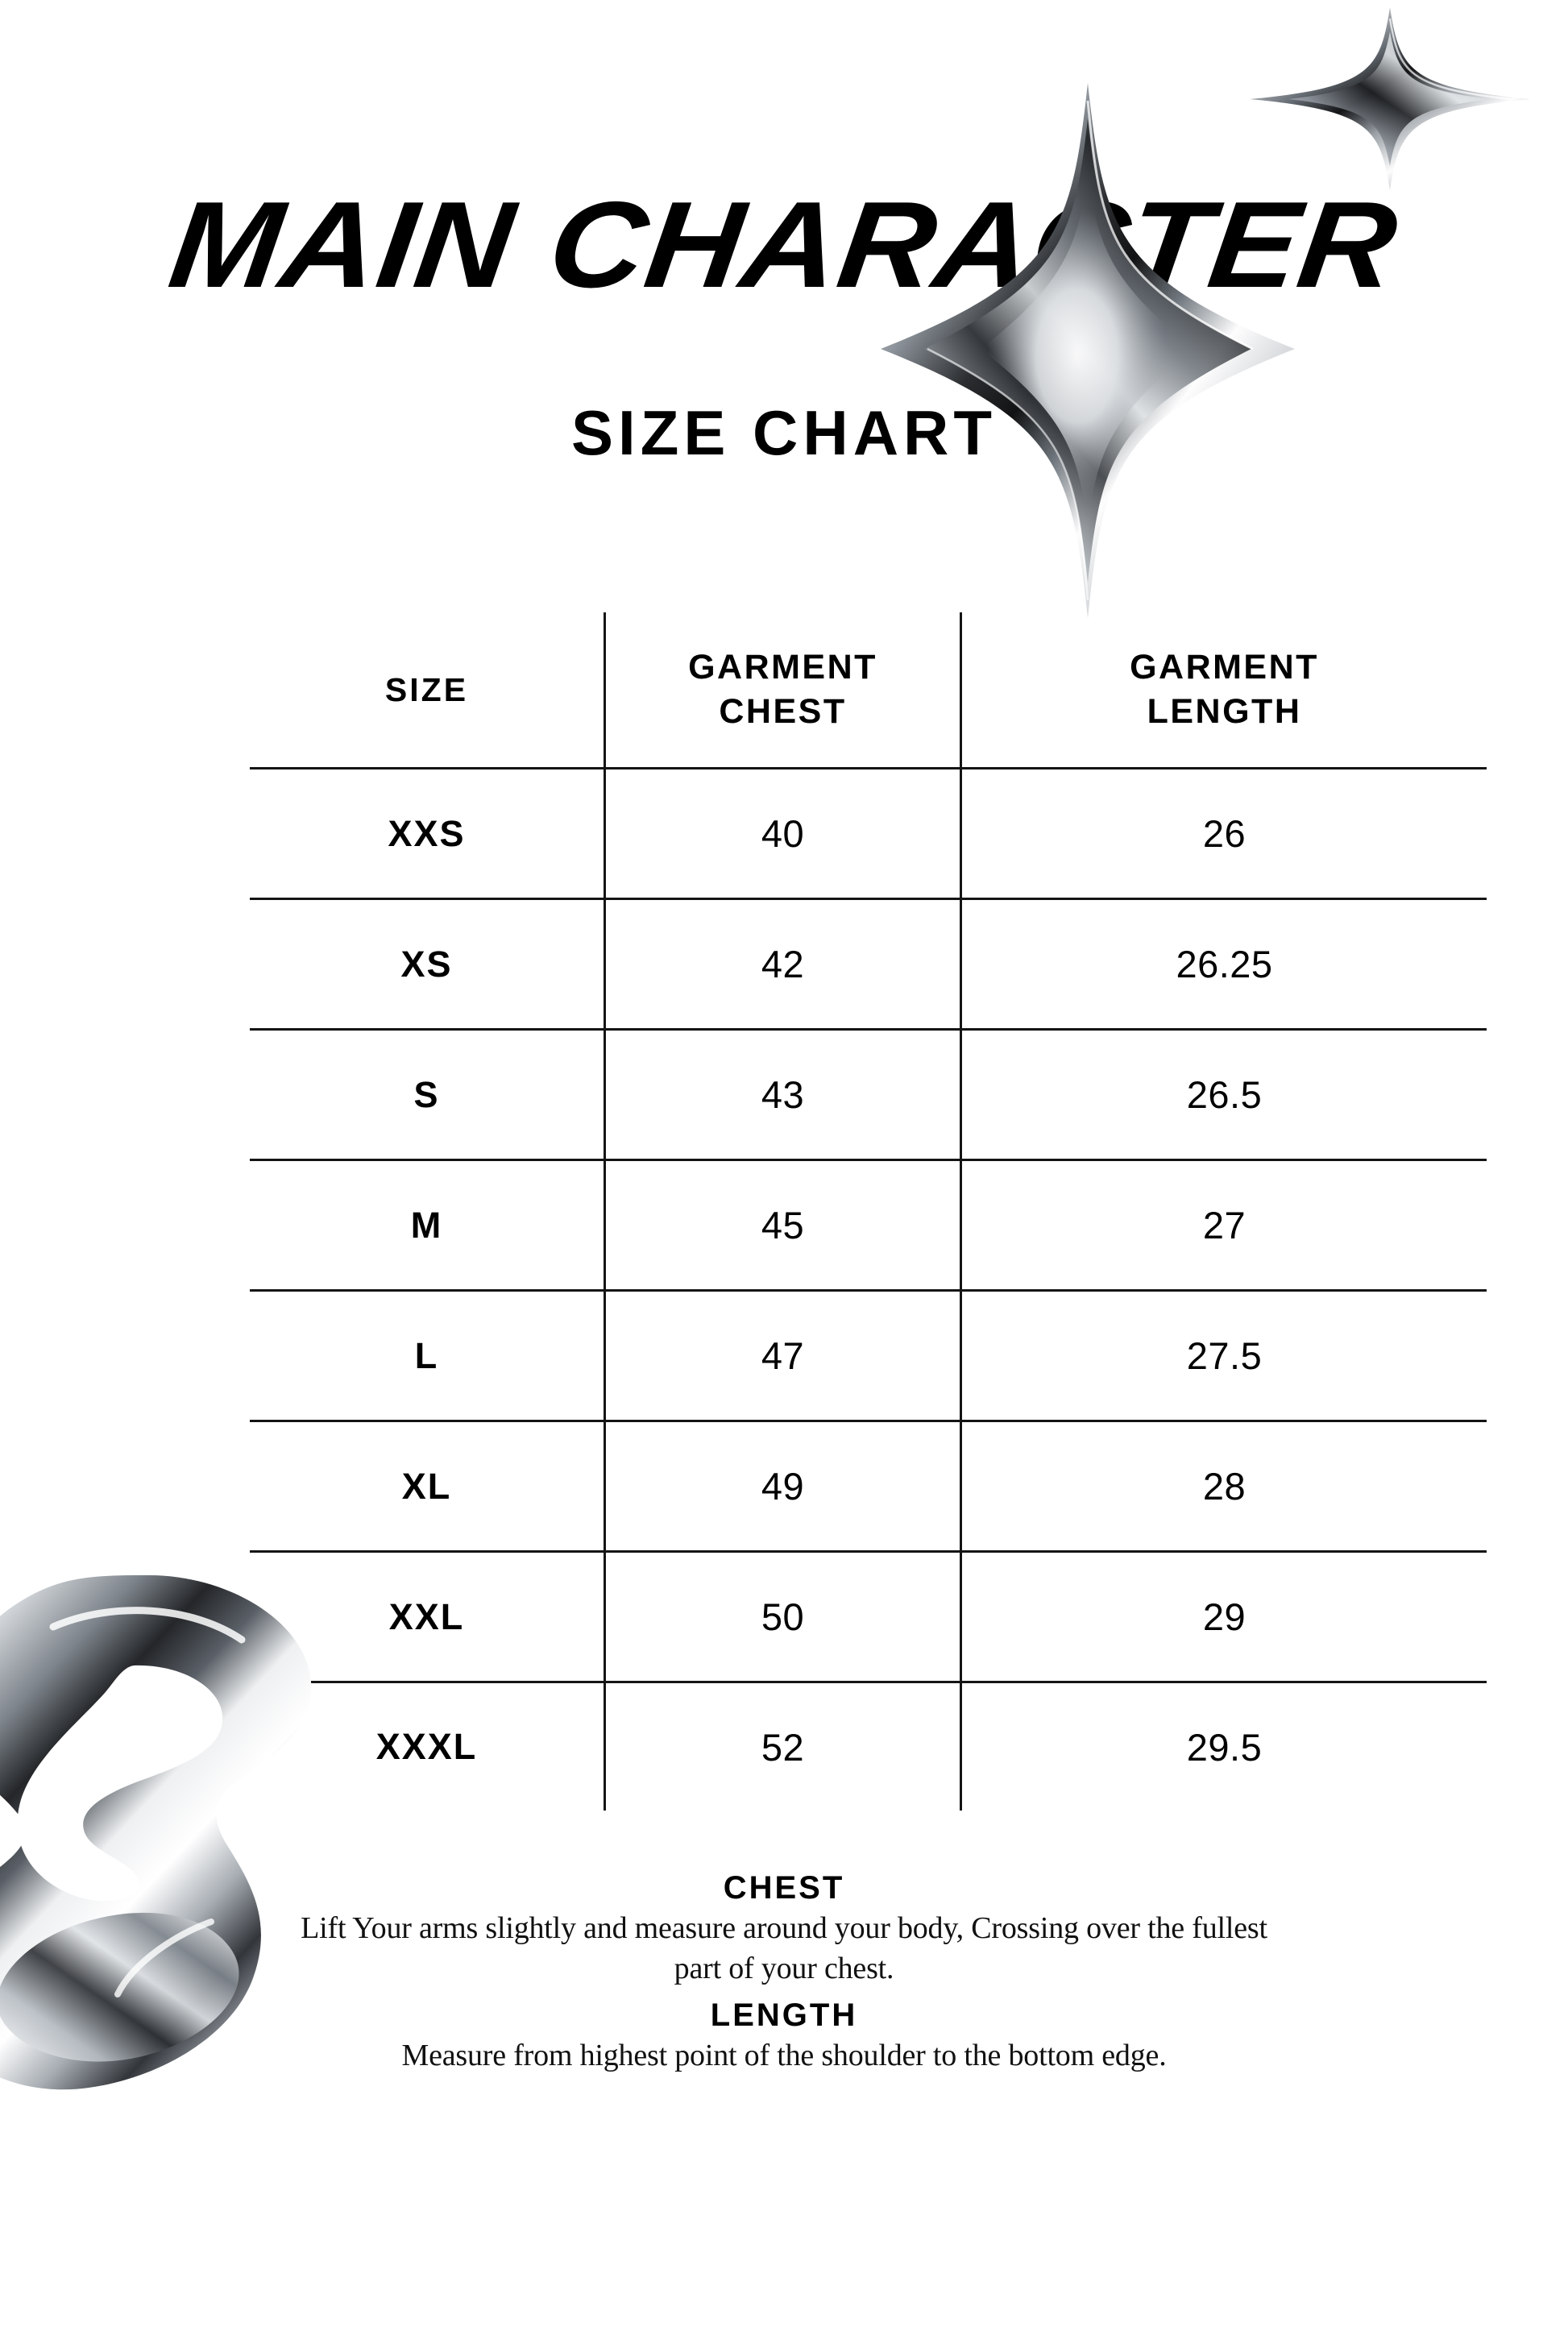 This screenshot has height=2352, width=1568. What do you see at coordinates (428, 1094) in the screenshot?
I see `cell-size: S` at bounding box center [428, 1094].